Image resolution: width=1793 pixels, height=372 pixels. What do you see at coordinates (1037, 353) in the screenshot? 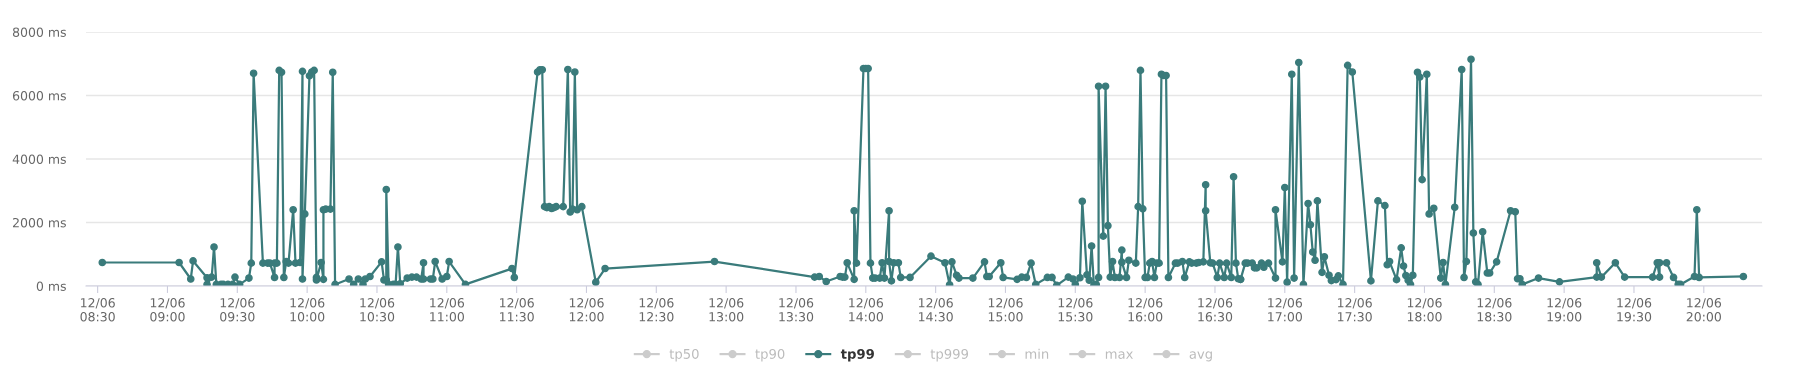
I see `legend-label: min` at bounding box center [1037, 353].